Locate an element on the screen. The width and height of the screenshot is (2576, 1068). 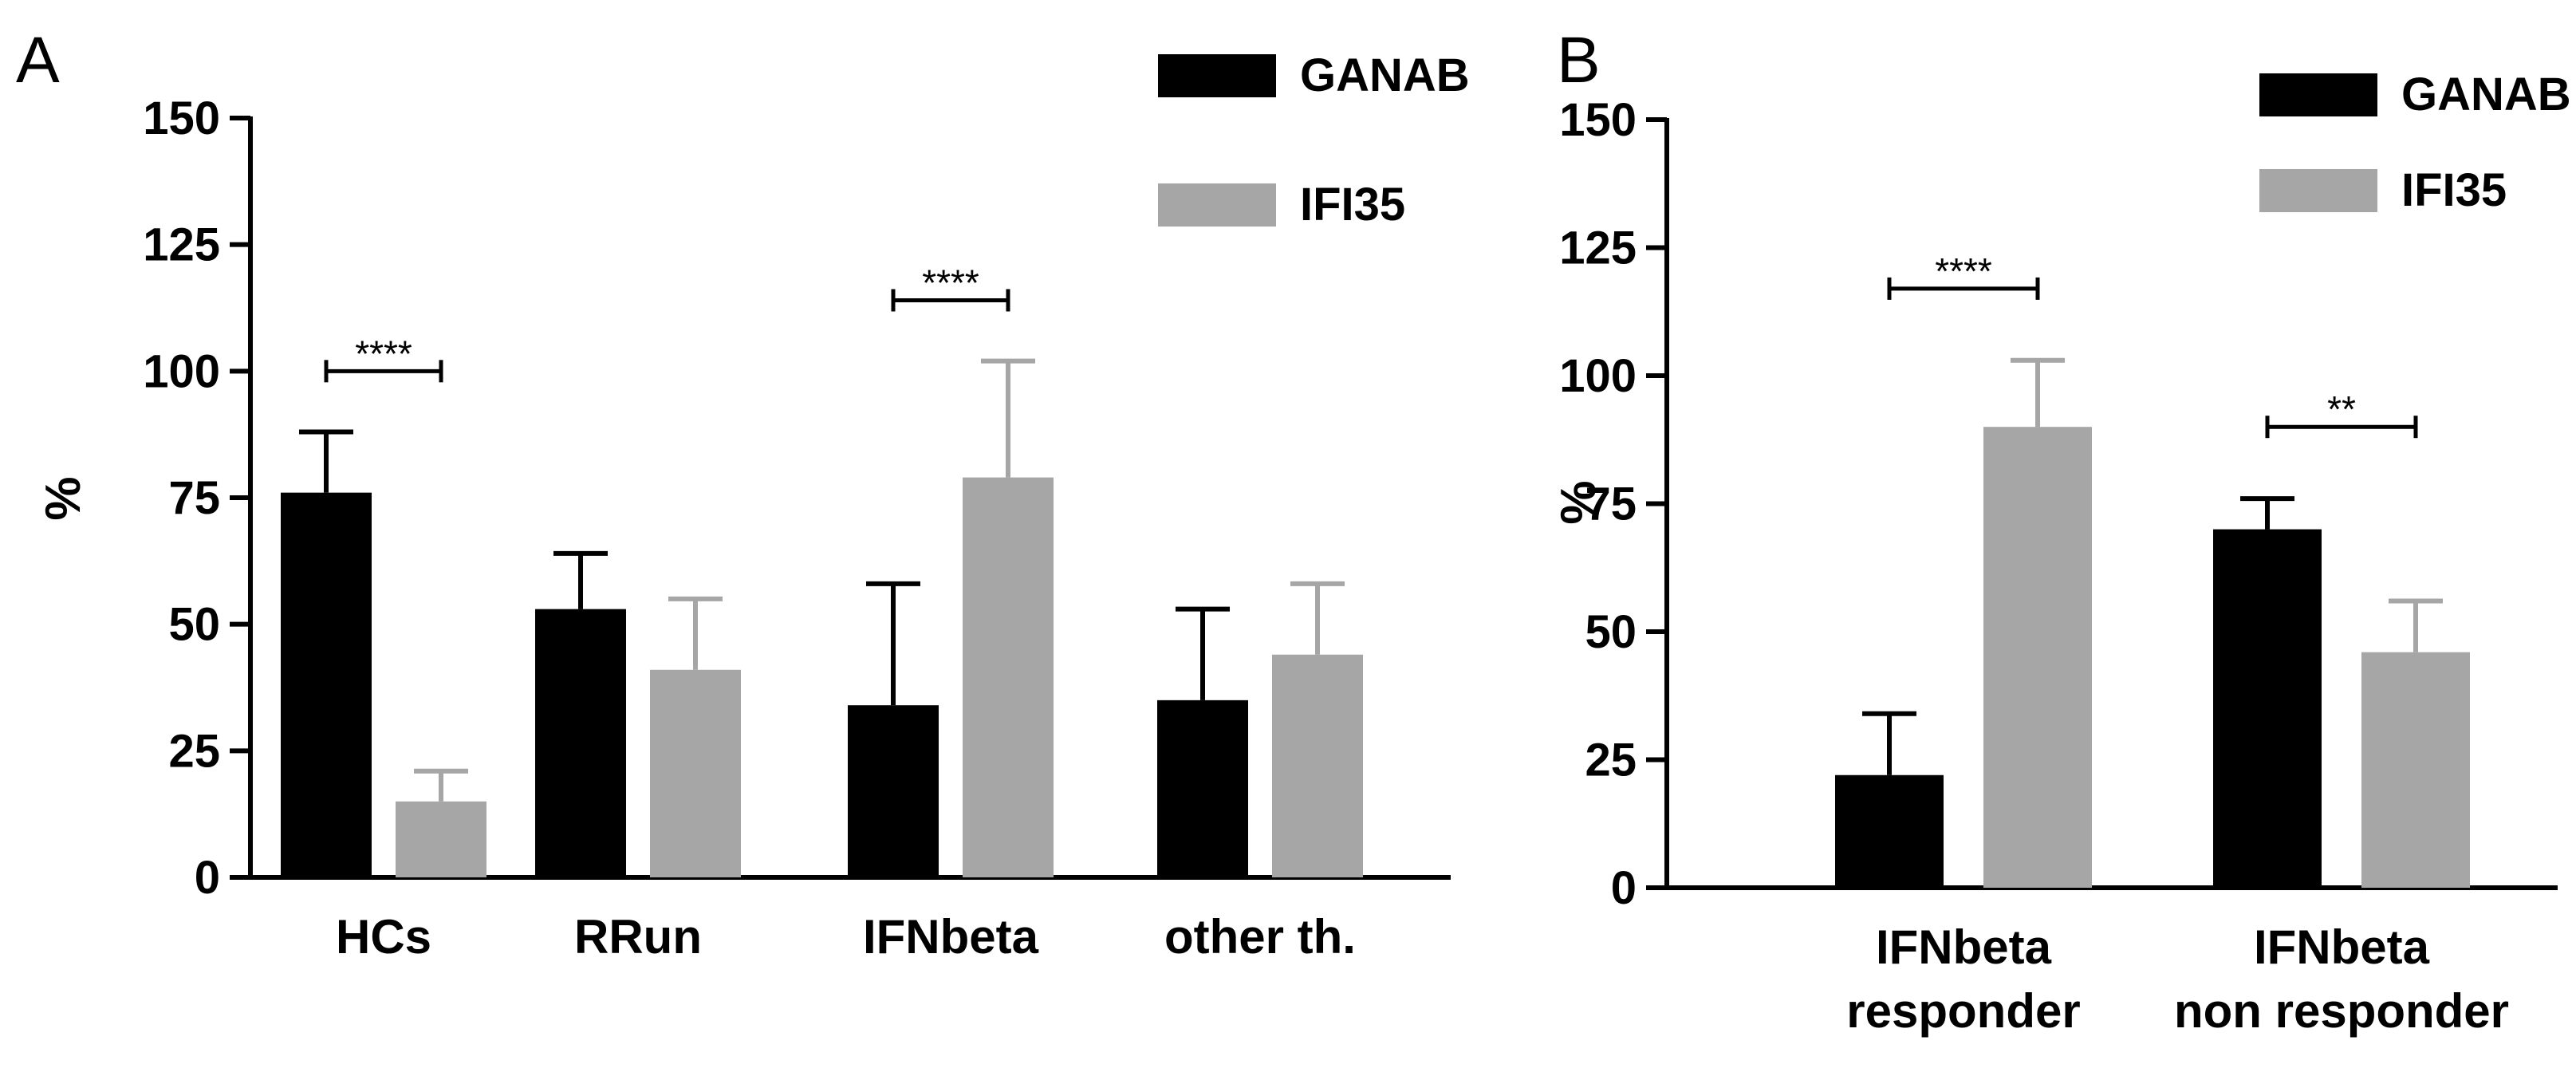
x-tick-label: HCs is located at coordinates (383, 937).